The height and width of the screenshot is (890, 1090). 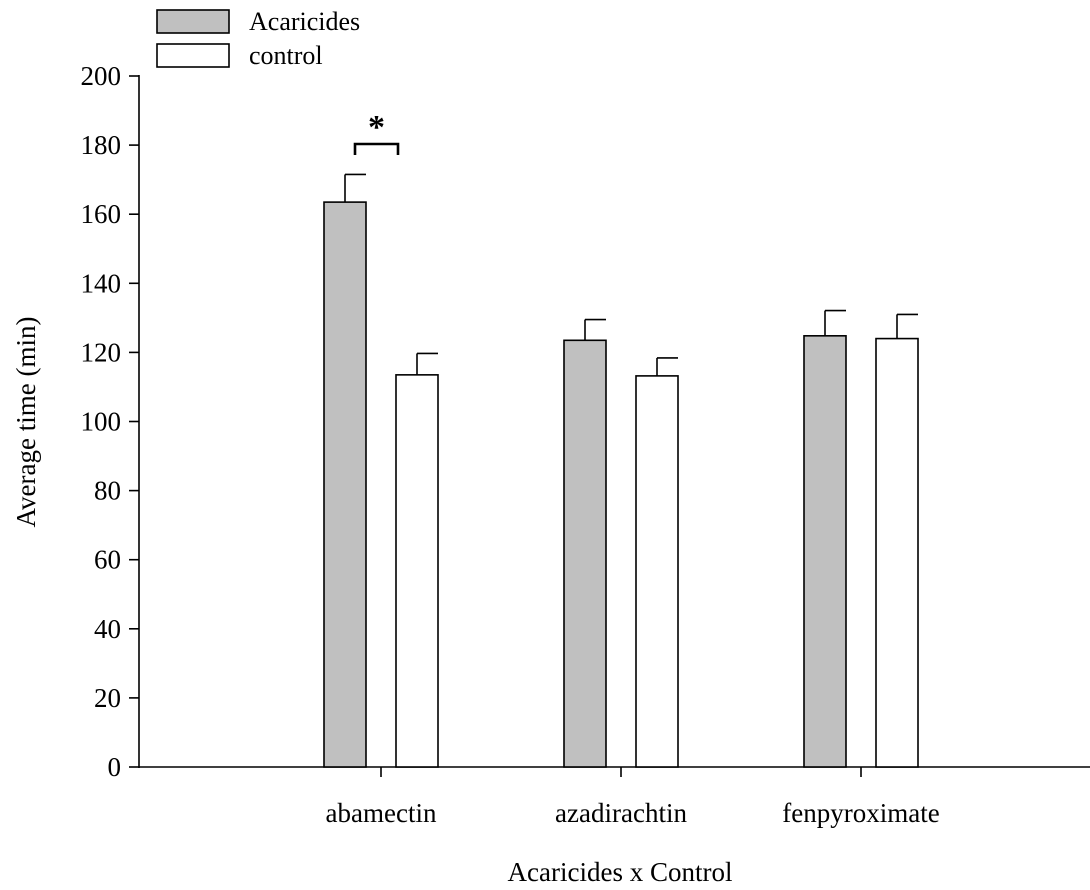 What do you see at coordinates (417, 571) in the screenshot?
I see `bar-control-abamectin` at bounding box center [417, 571].